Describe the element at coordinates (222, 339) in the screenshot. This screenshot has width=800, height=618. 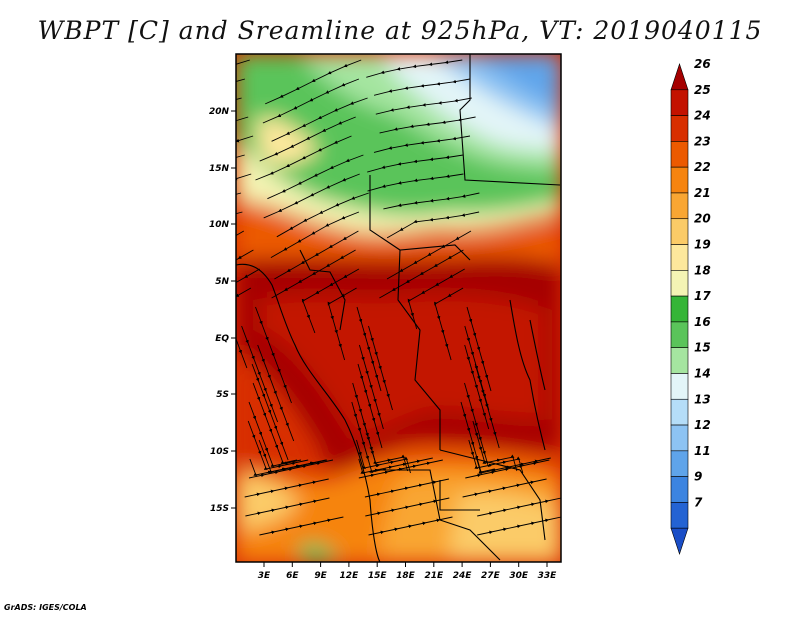
I see `lat-label: EQ` at that location.